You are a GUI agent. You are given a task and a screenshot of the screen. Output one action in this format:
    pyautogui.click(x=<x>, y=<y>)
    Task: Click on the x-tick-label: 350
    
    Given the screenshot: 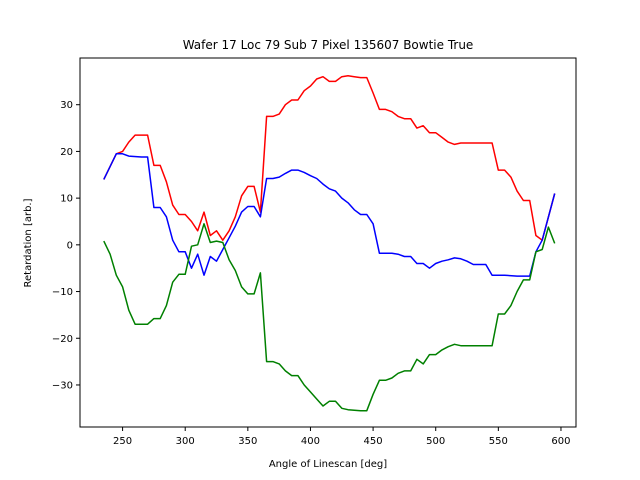 What is the action you would take?
    pyautogui.click(x=247, y=441)
    